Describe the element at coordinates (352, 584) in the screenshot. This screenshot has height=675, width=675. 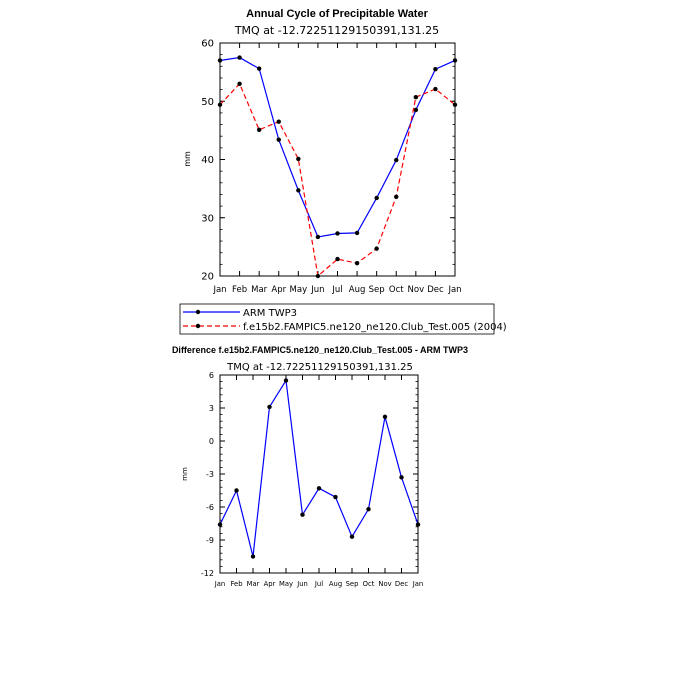
I see `chart2-xtick-label: Sep` at that location.